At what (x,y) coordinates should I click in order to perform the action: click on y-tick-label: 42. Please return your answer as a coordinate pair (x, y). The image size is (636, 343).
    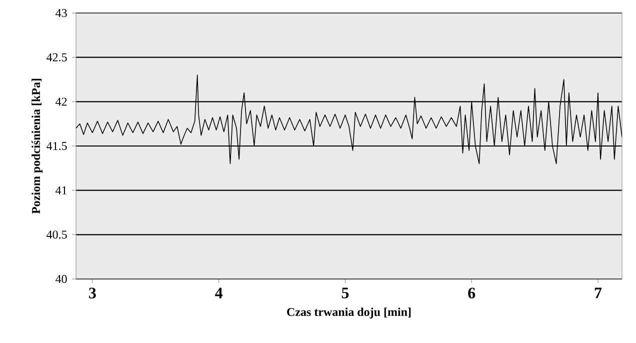
    Looking at the image, I should click on (61, 102).